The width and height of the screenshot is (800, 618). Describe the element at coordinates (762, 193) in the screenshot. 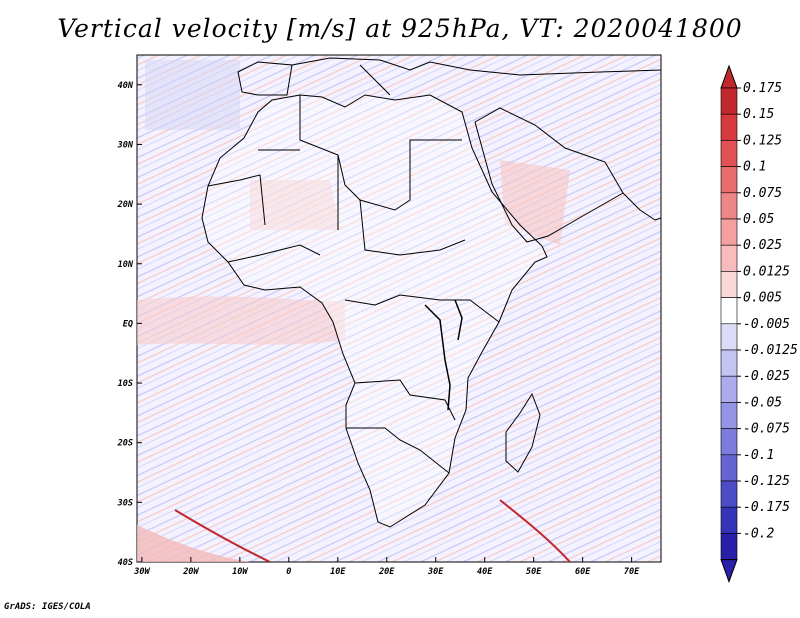

I see `colorbar-label: 0.075` at that location.